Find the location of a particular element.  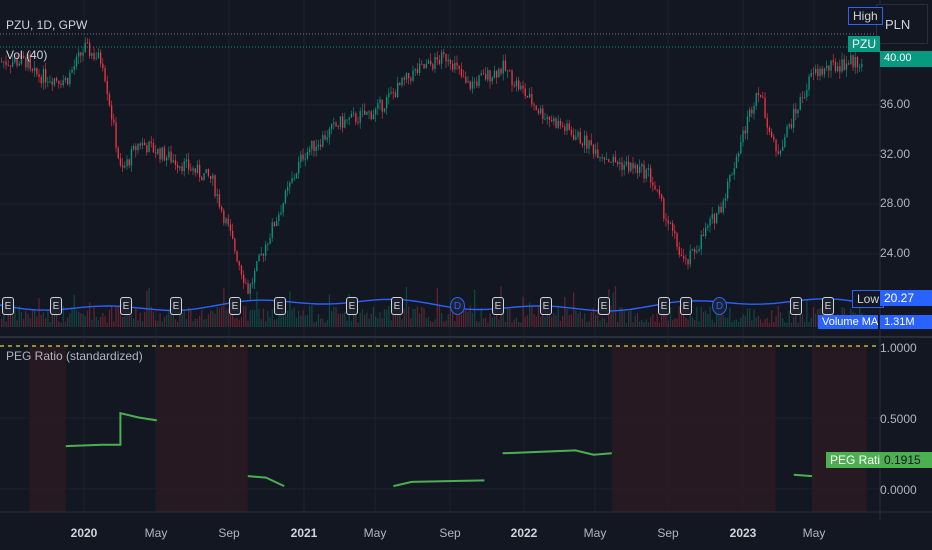

red-zone is located at coordinates (47, 429).